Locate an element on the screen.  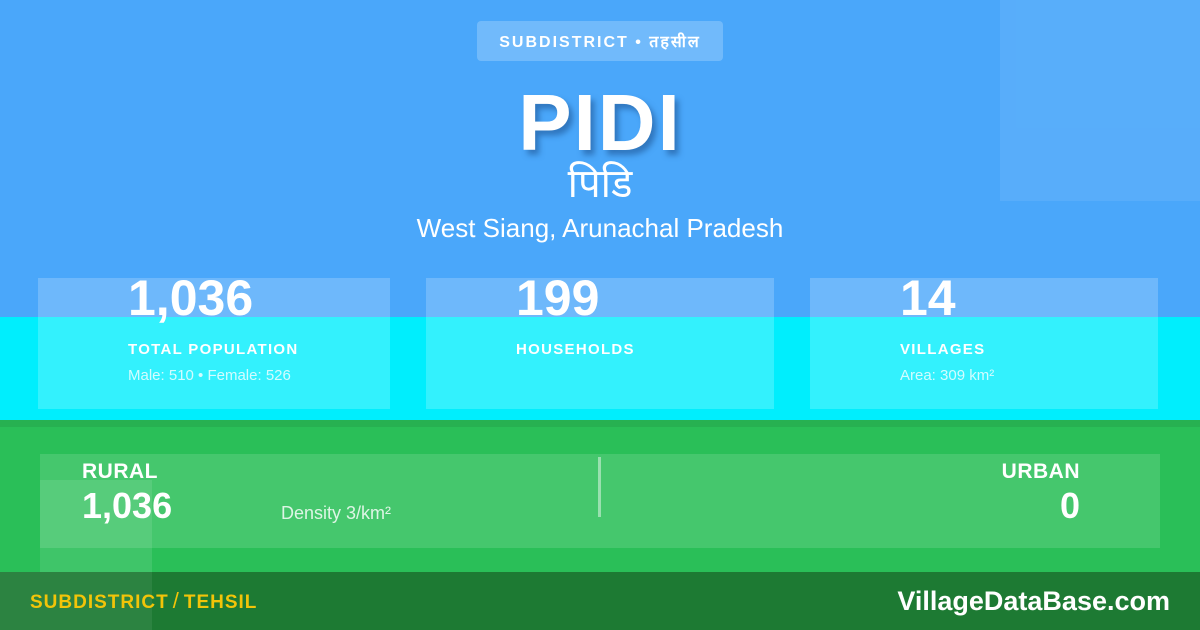
rural-label: RURAL is located at coordinates (120, 471).